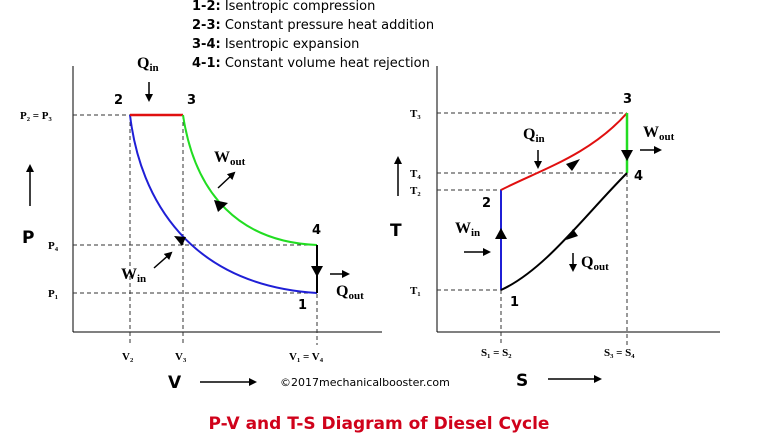 The height and width of the screenshot is (439, 759). Describe the element at coordinates (191, 100) in the screenshot. I see `pv-point-3: 3` at that location.